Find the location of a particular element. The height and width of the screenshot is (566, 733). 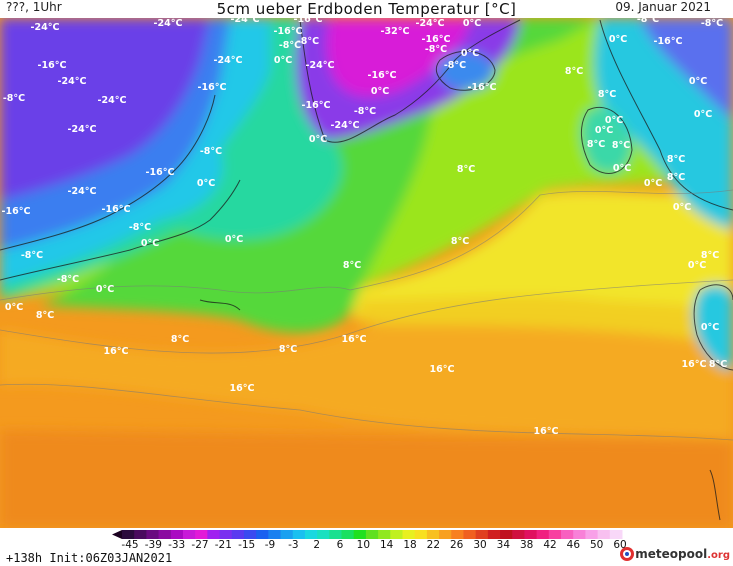

logo-main-text: meteopool is located at coordinates (671, 554).